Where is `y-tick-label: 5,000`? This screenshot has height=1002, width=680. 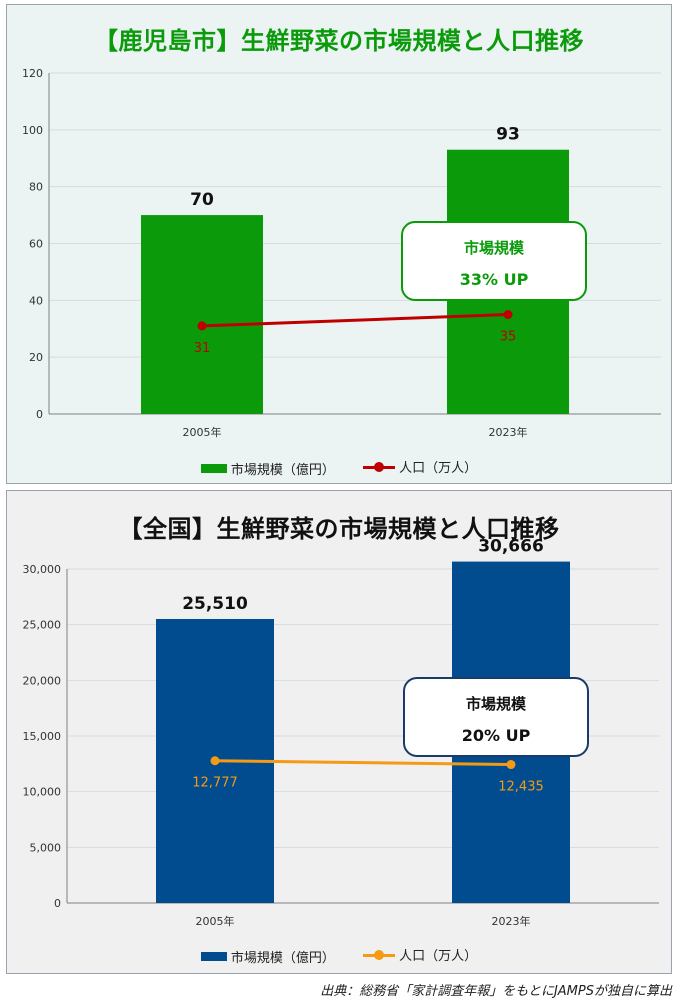 y-tick-label: 5,000 is located at coordinates (46, 847).